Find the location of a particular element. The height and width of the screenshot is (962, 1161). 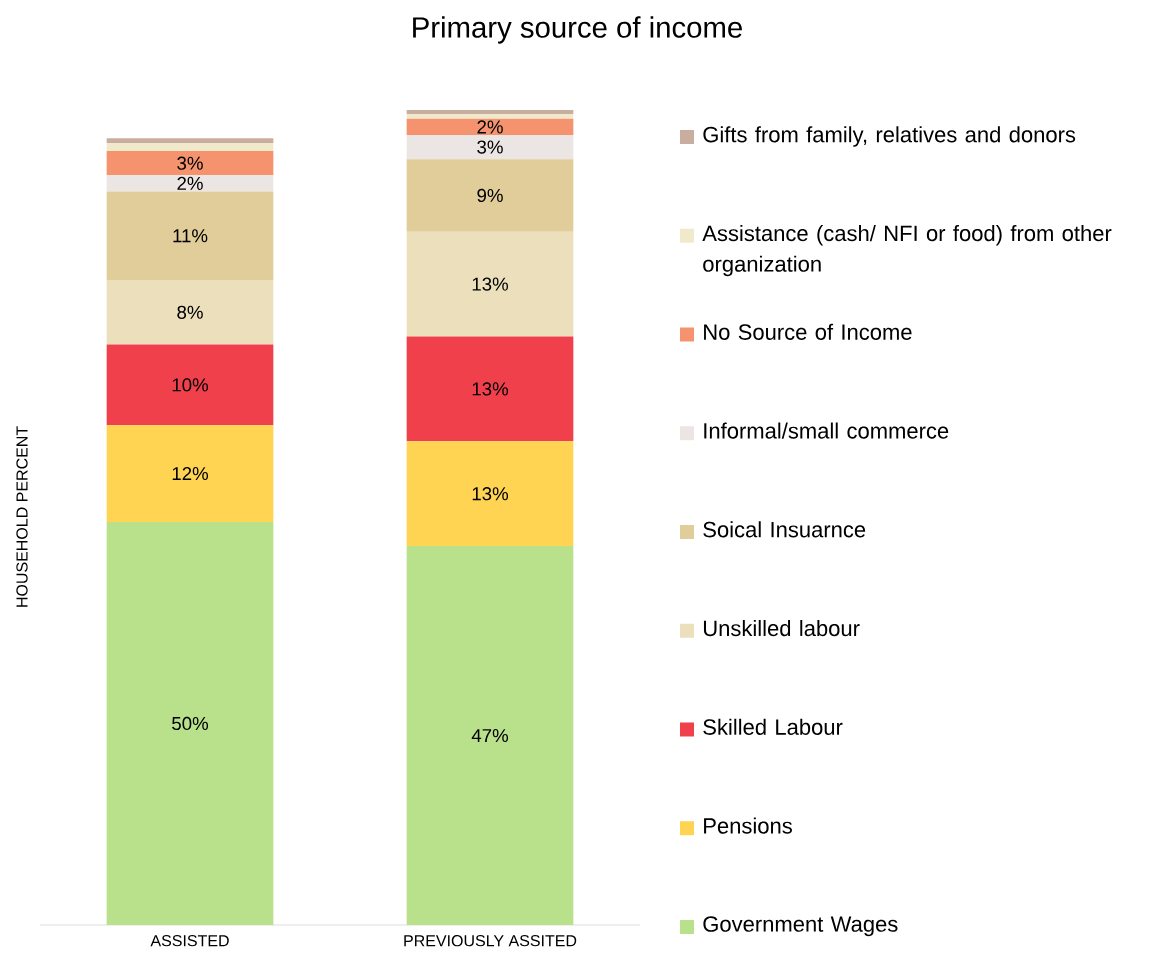

legend-label: Assistance (cash/ NFI or food) from other organization is located at coordinates (907, 251).